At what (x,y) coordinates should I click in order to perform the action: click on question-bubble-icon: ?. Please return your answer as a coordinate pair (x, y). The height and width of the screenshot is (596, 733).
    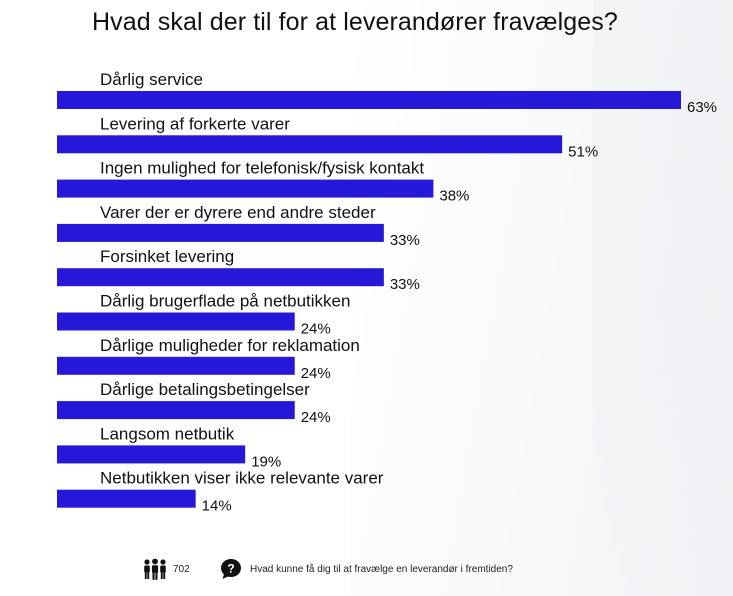
    Looking at the image, I should click on (231, 569).